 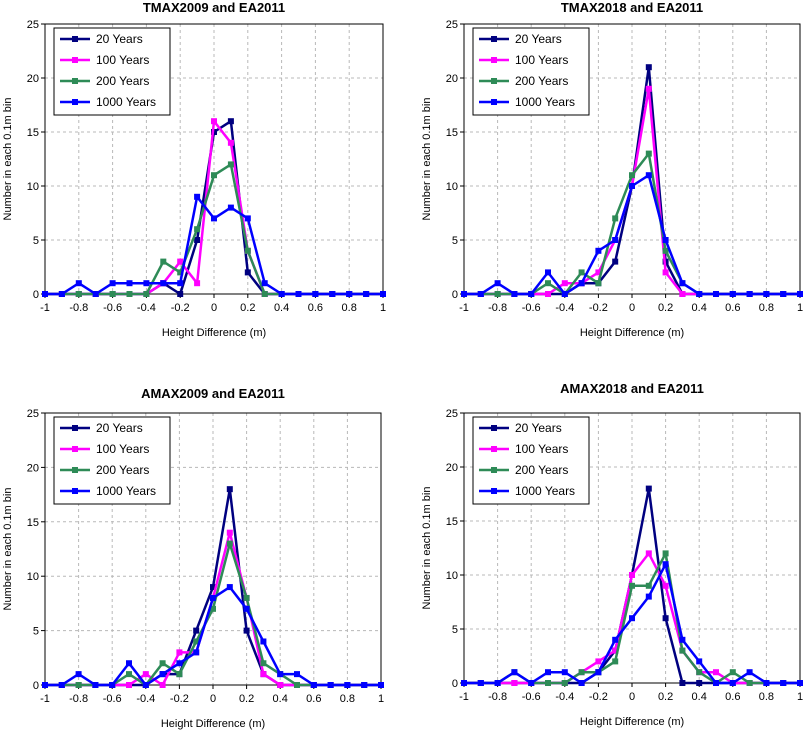 What do you see at coordinates (464, 697) in the screenshot?
I see `x-tick-label: -1` at bounding box center [464, 697].